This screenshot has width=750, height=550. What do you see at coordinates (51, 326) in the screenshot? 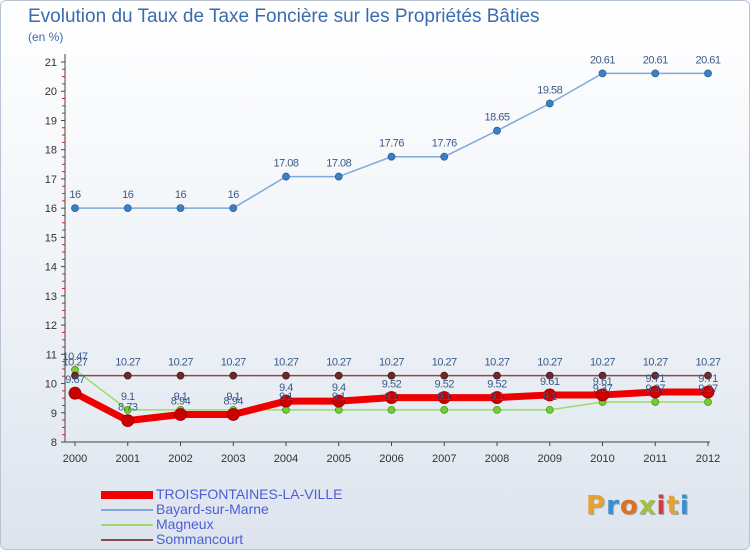
I see `y-tick-label: 12` at bounding box center [51, 326].